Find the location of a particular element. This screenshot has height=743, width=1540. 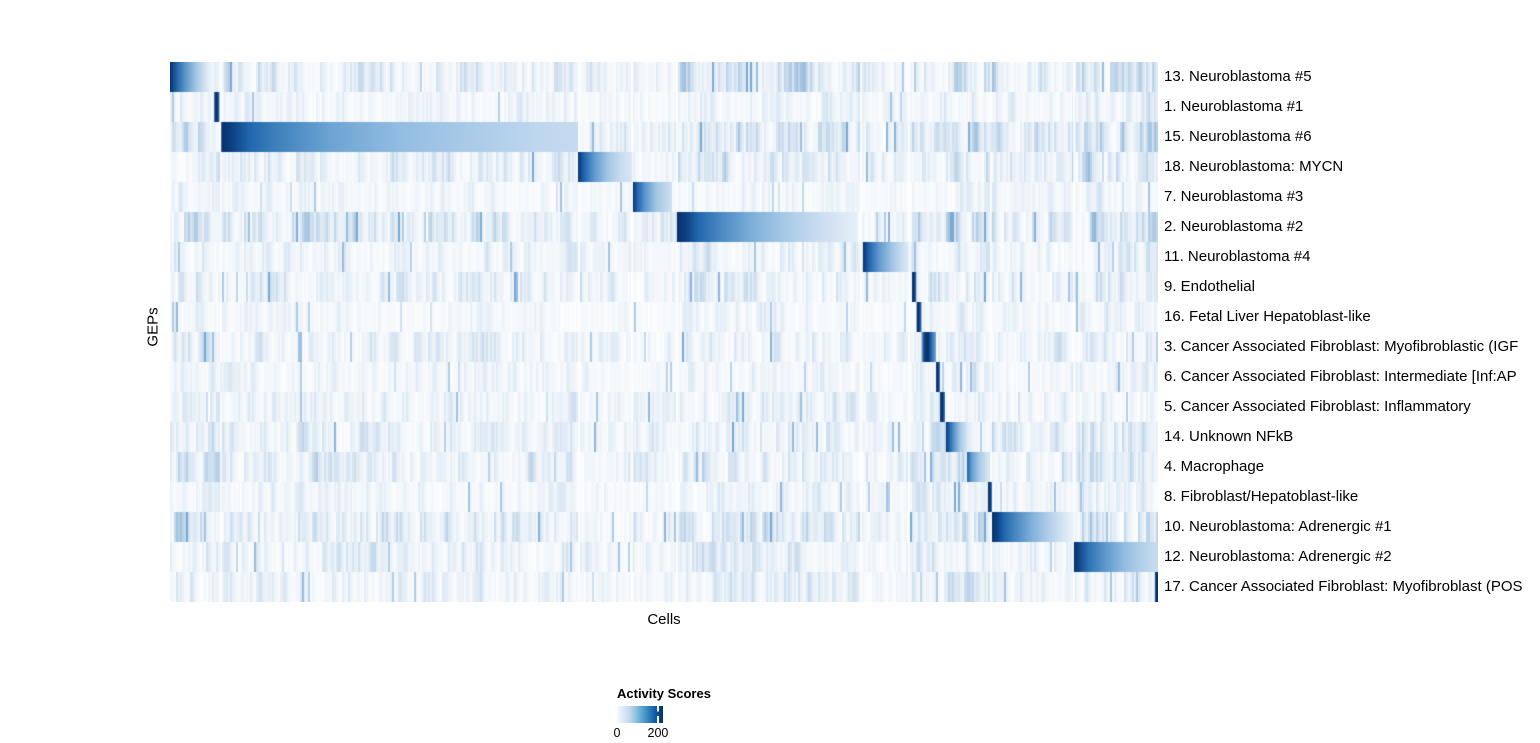

row-label: 14. Unknown NFkB is located at coordinates (1229, 436).